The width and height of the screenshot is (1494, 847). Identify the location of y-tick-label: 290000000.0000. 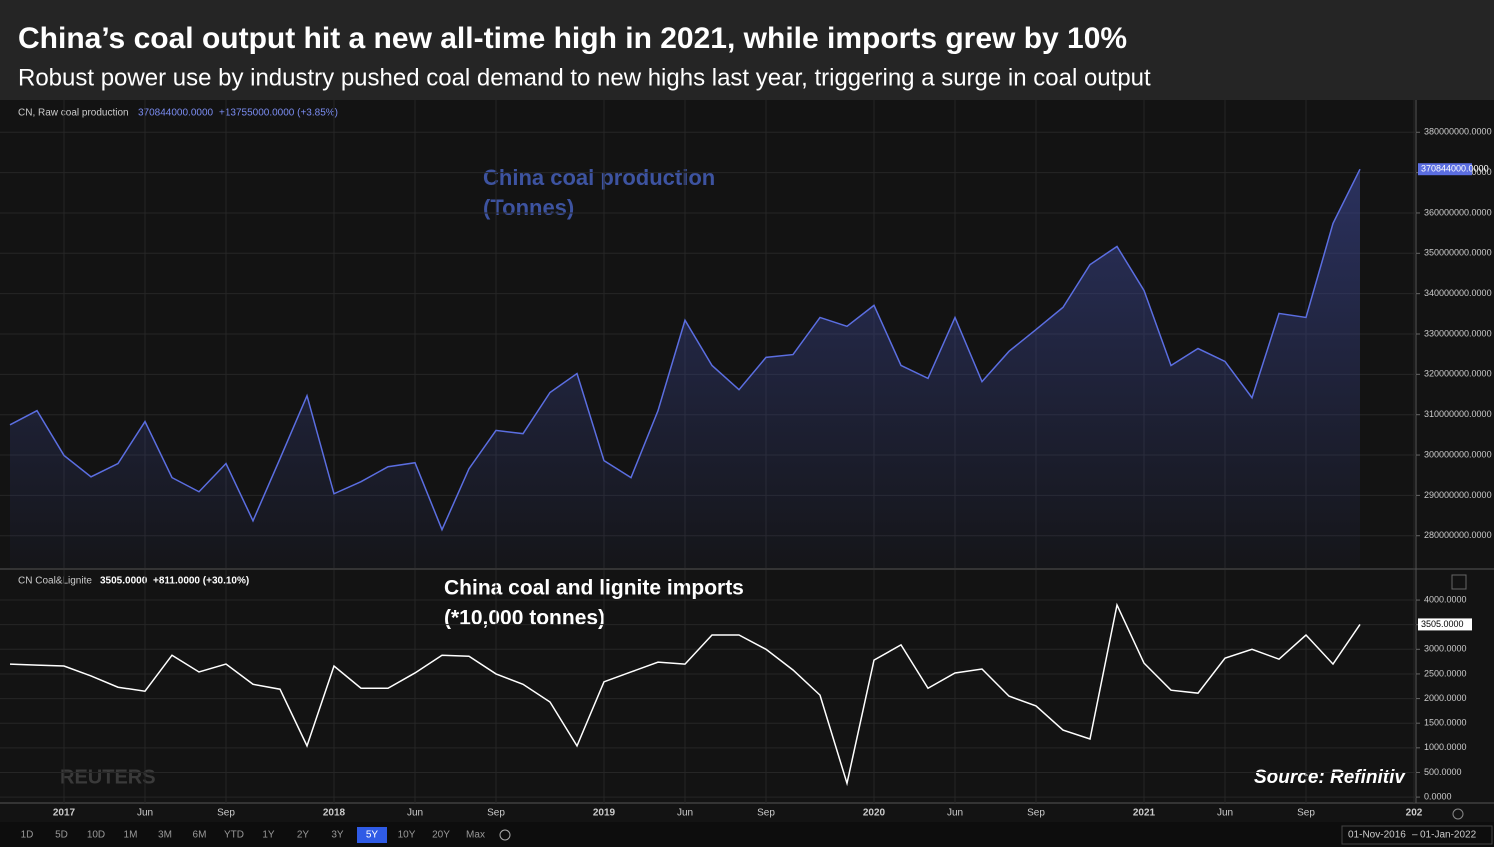
(1458, 495).